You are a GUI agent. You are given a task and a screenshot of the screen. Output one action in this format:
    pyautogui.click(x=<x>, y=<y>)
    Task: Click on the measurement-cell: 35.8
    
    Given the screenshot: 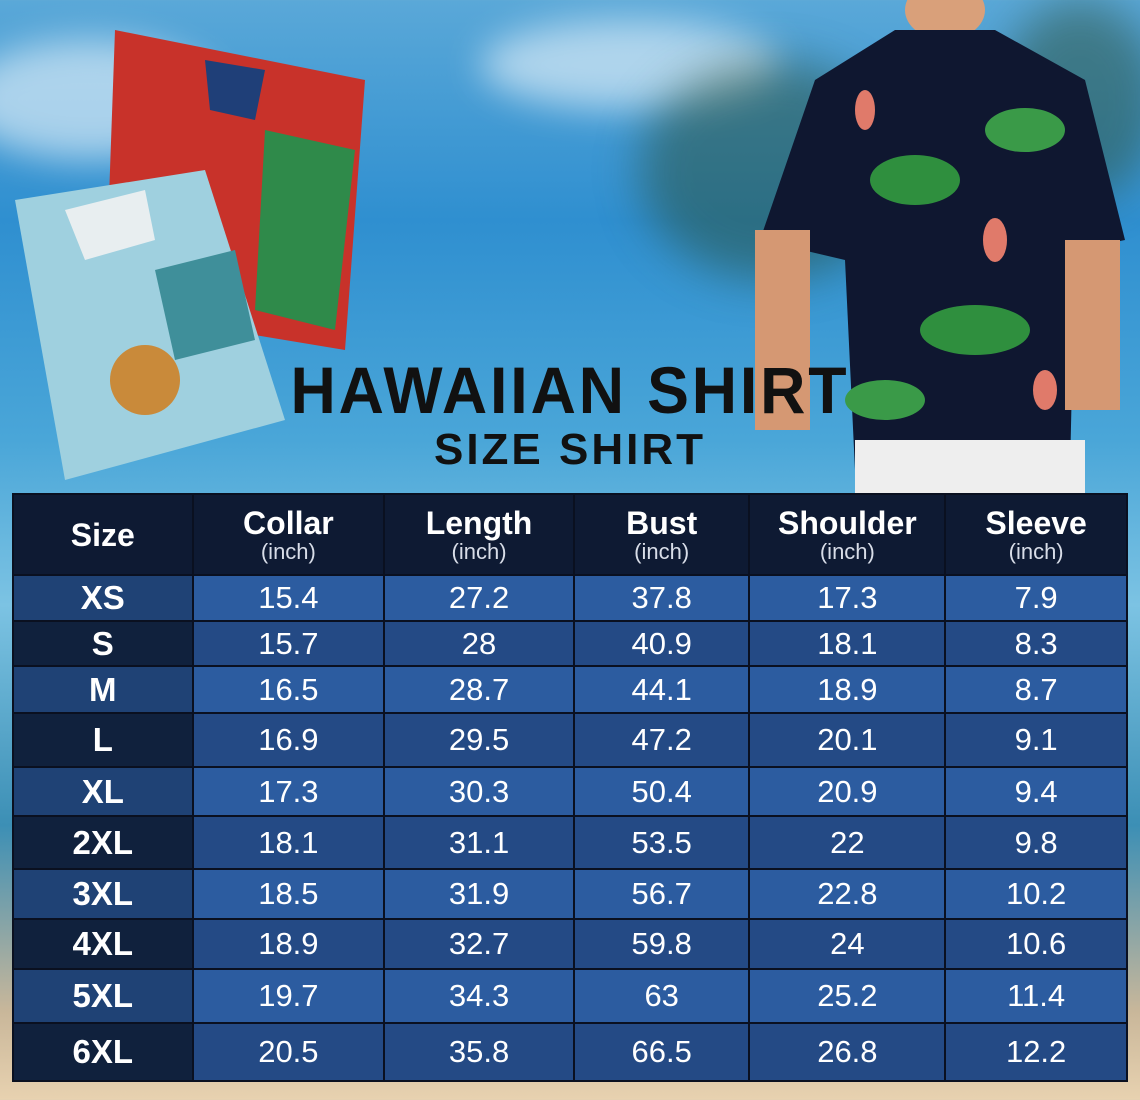 What is the action you would take?
    pyautogui.click(x=479, y=1052)
    